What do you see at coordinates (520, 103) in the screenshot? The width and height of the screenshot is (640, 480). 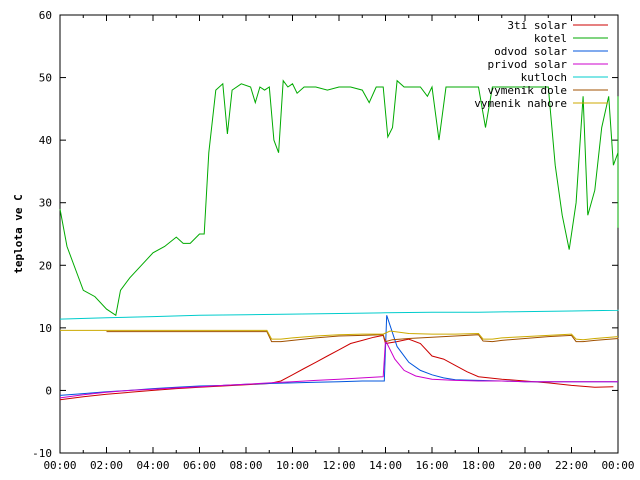 I see `legend-label: vymenik nahore` at bounding box center [520, 103].